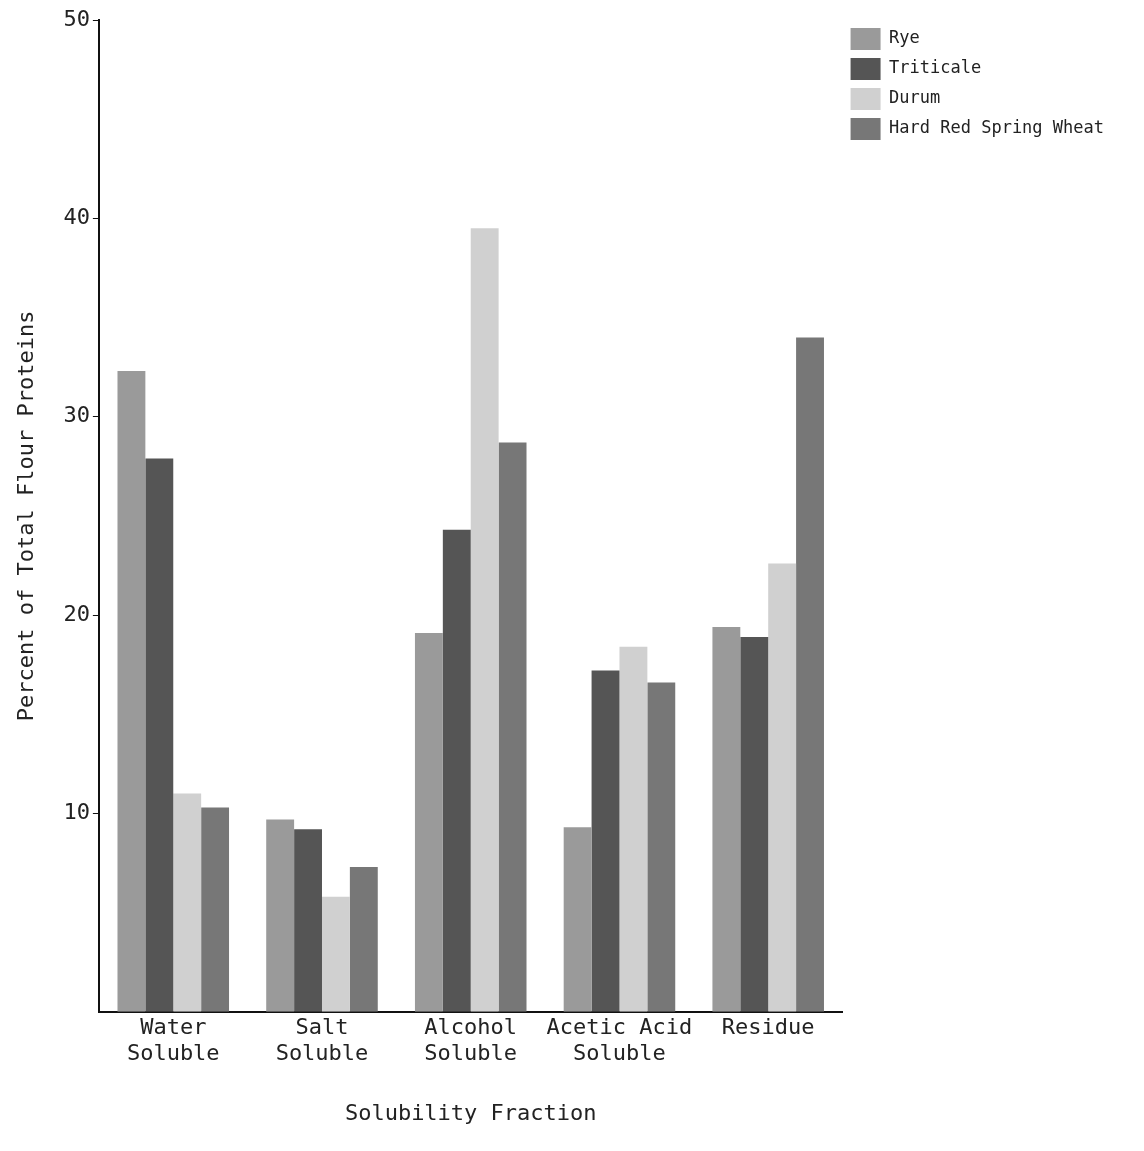 The width and height of the screenshot is (1144, 1151). I want to click on x-tick-label: Alcohol Soluble, so click(471, 1039).